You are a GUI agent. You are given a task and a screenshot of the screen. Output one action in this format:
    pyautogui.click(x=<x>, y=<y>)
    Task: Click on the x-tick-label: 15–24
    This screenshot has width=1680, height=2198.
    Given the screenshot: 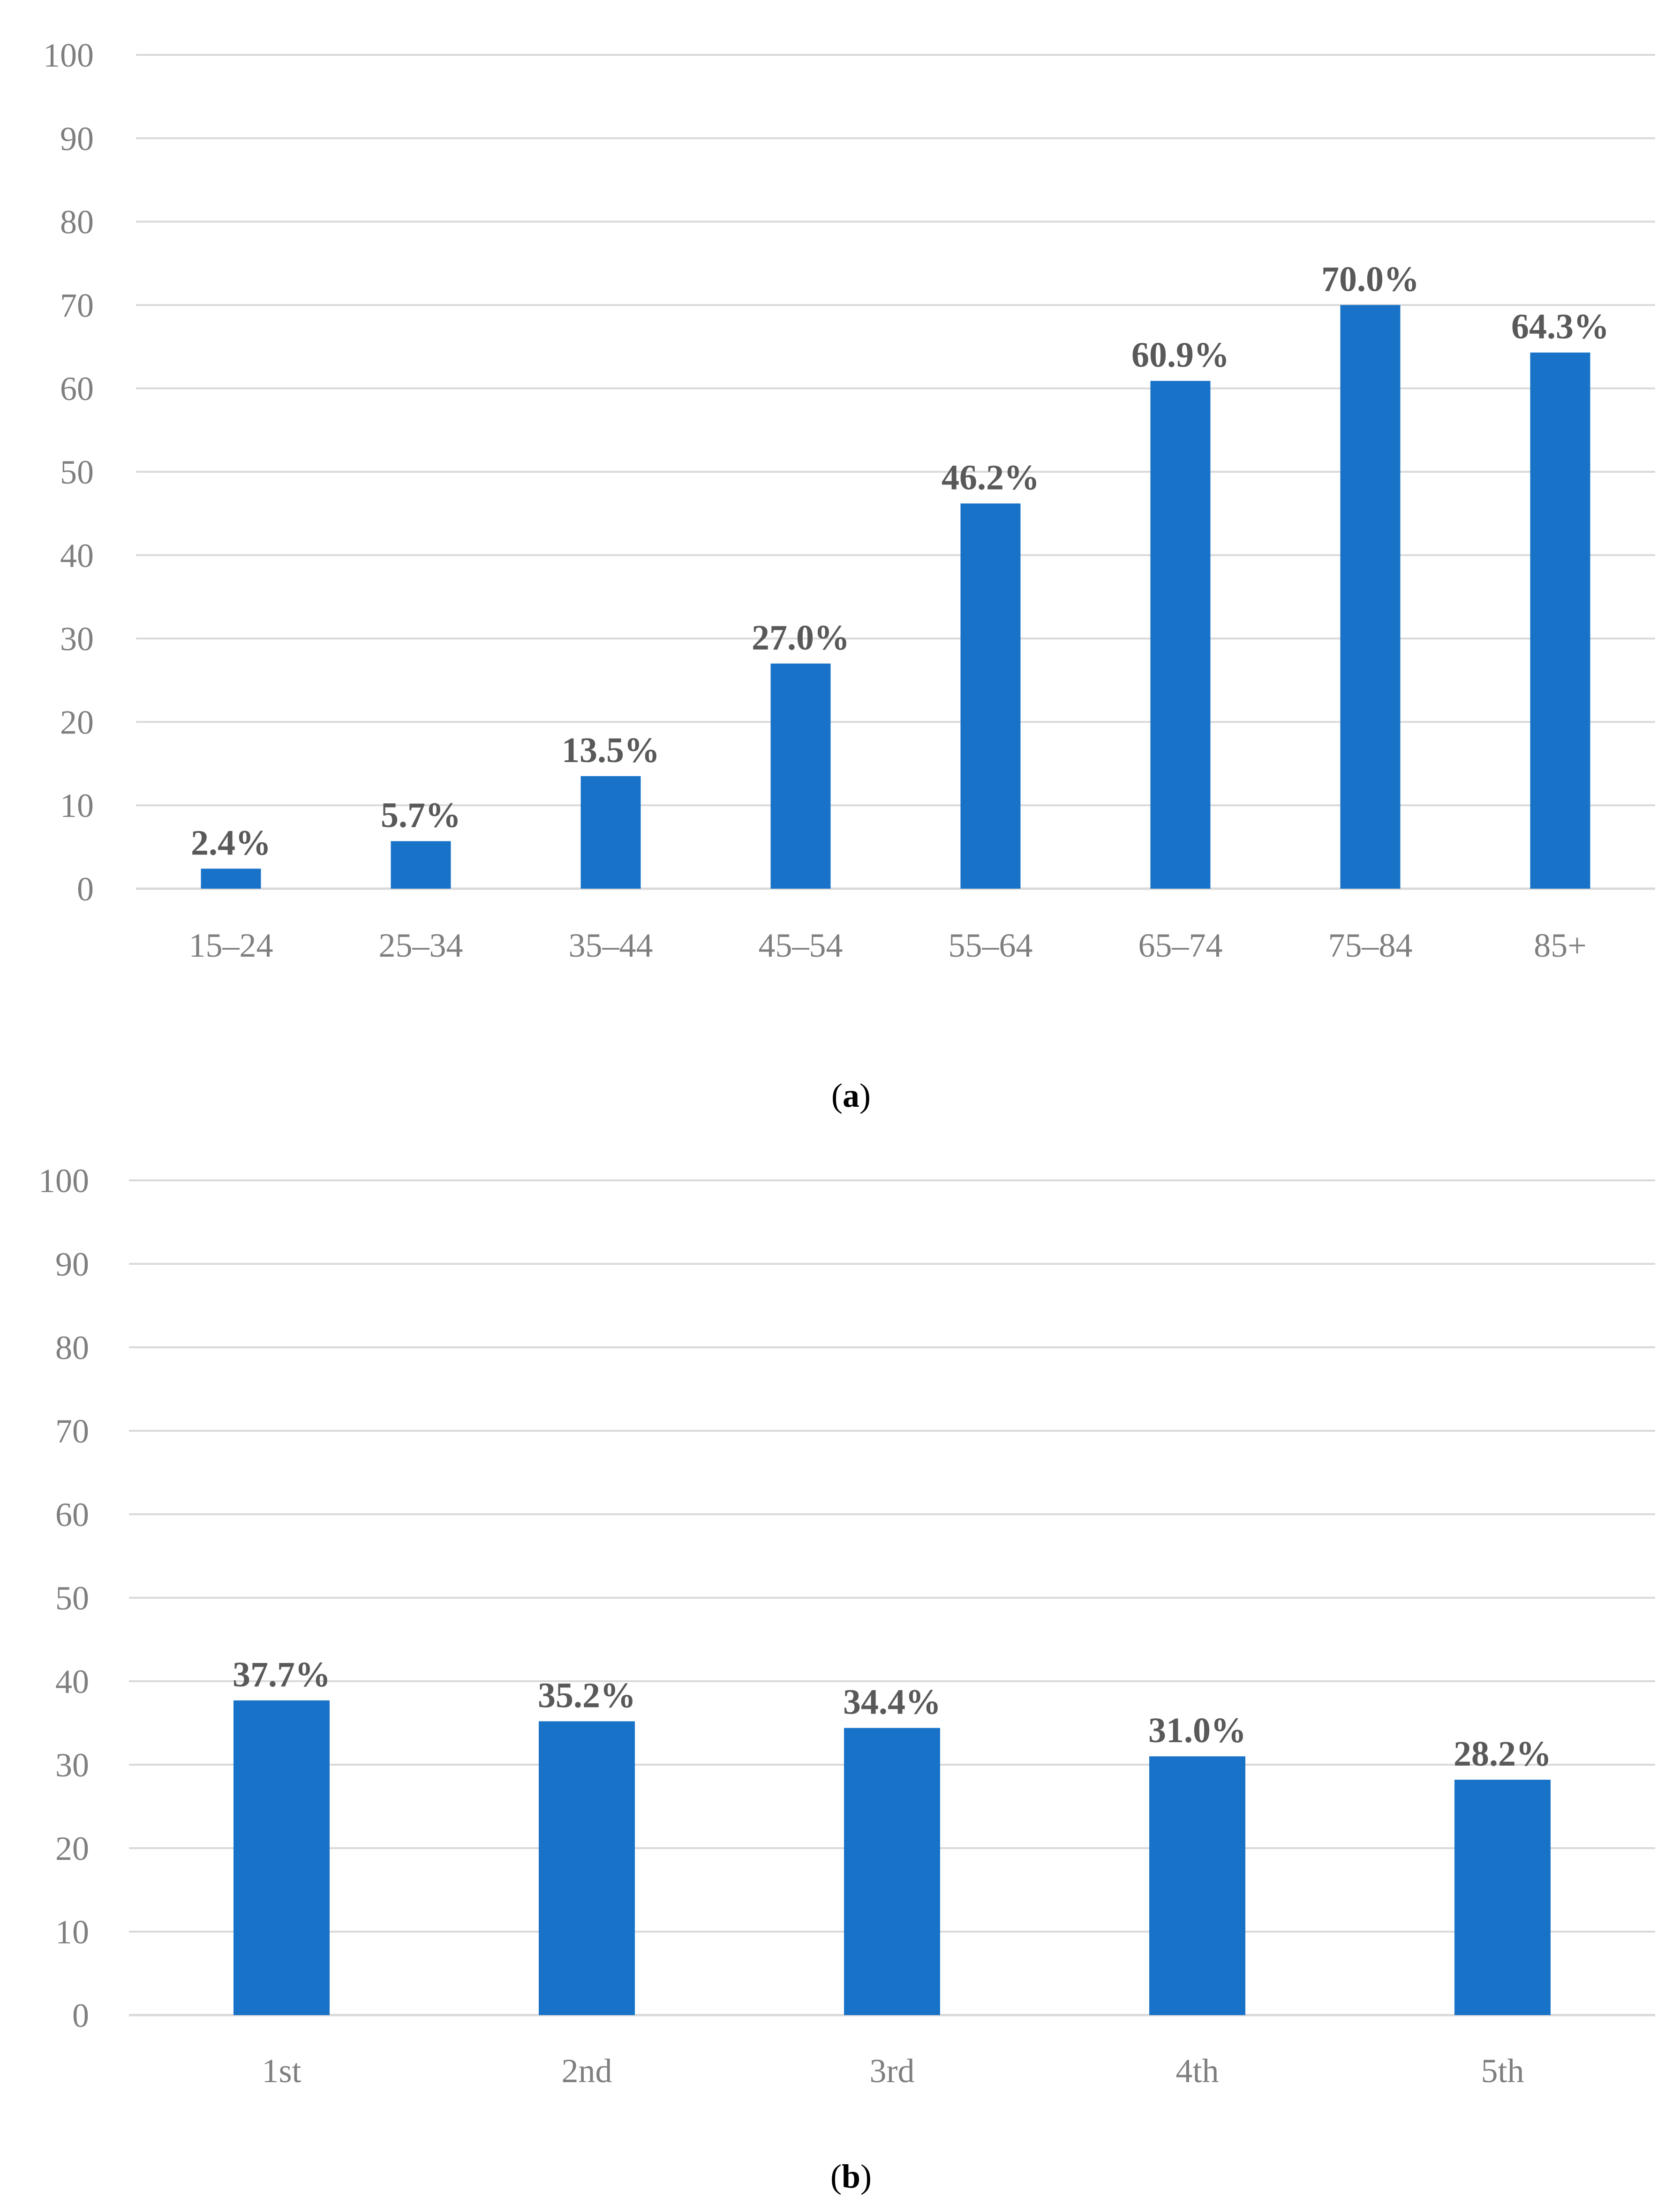 What is the action you would take?
    pyautogui.click(x=231, y=946)
    